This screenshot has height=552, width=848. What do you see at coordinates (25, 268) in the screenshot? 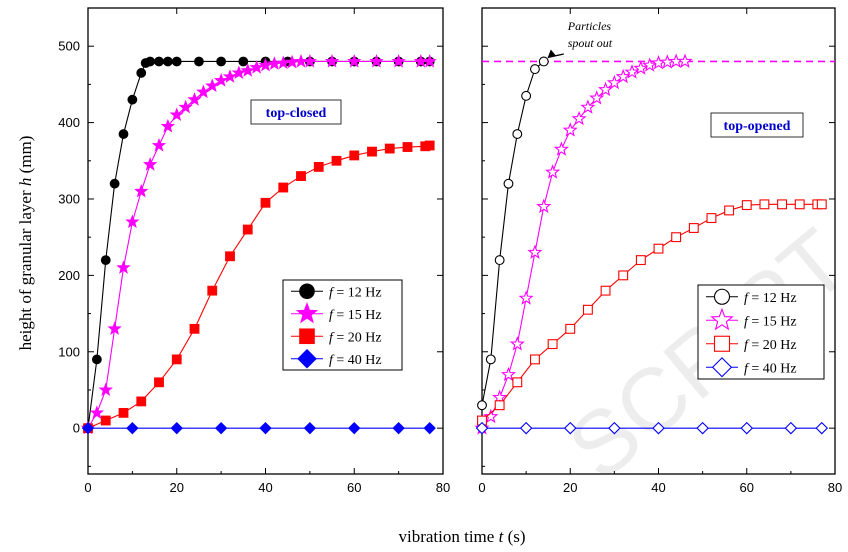
I see `y-axis-title-prefix: height of granular layer` at bounding box center [25, 268].